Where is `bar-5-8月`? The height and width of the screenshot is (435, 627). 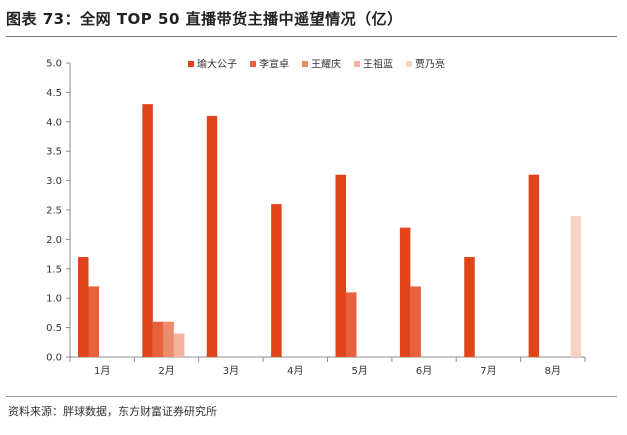
bar-5-8月 is located at coordinates (576, 286).